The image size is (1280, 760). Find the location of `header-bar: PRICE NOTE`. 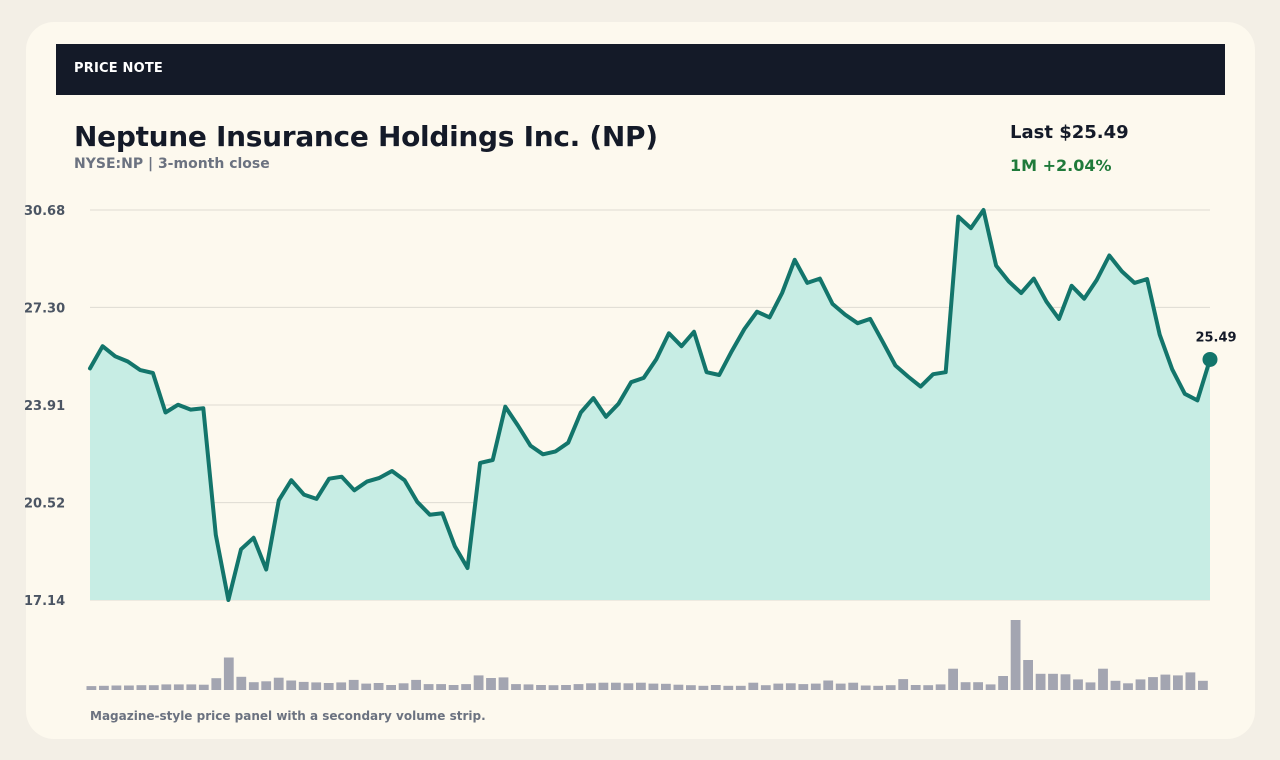

header-bar: PRICE NOTE is located at coordinates (640, 69).